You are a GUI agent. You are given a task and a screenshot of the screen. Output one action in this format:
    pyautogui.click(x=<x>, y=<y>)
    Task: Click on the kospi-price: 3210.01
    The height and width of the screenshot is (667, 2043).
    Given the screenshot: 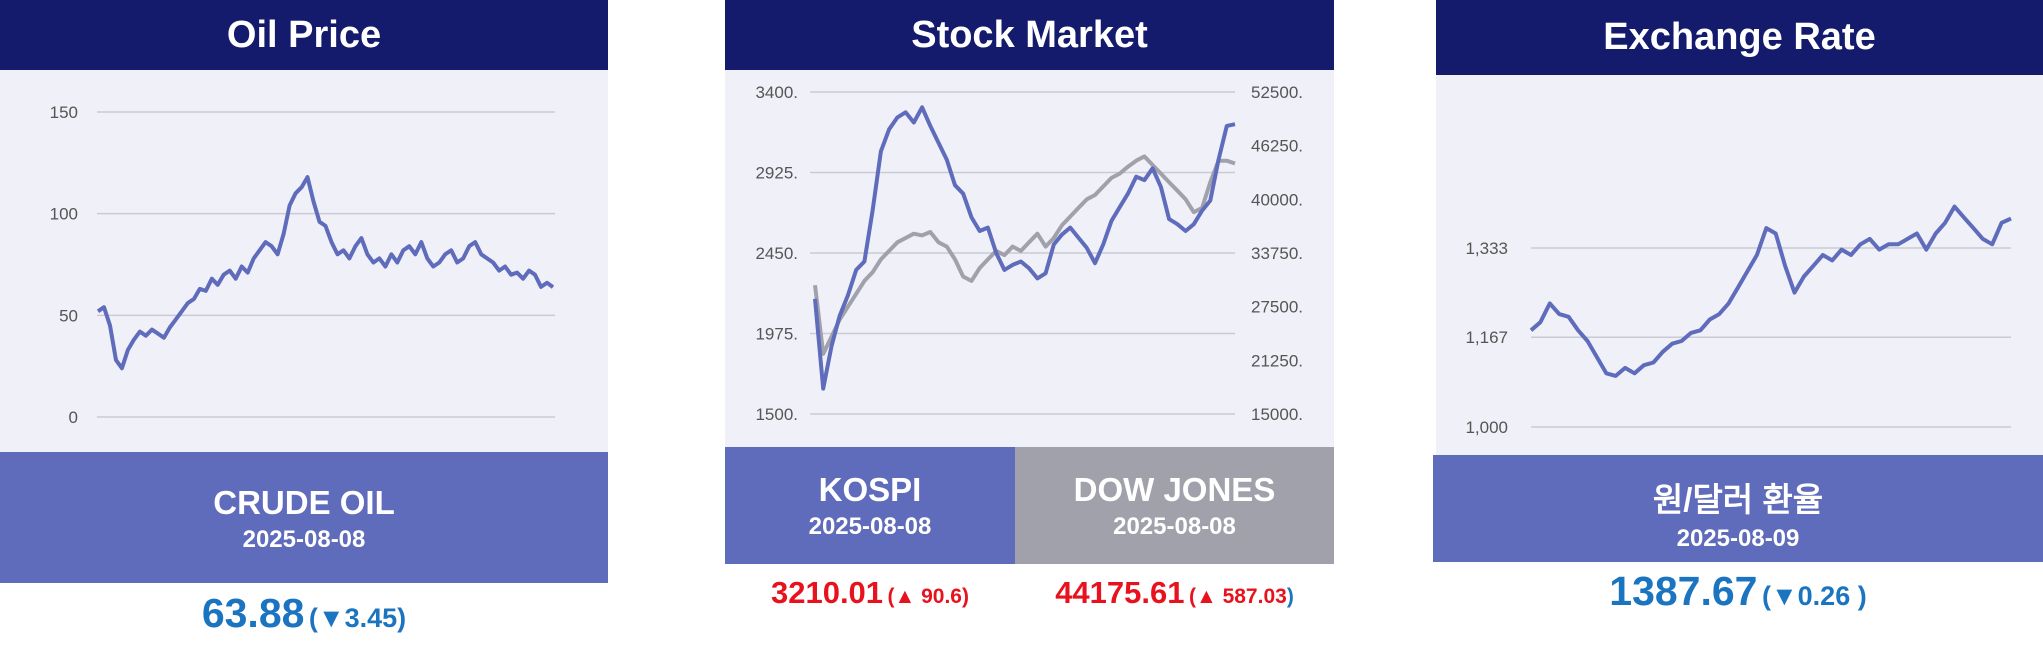 What is the action you would take?
    pyautogui.click(x=827, y=592)
    